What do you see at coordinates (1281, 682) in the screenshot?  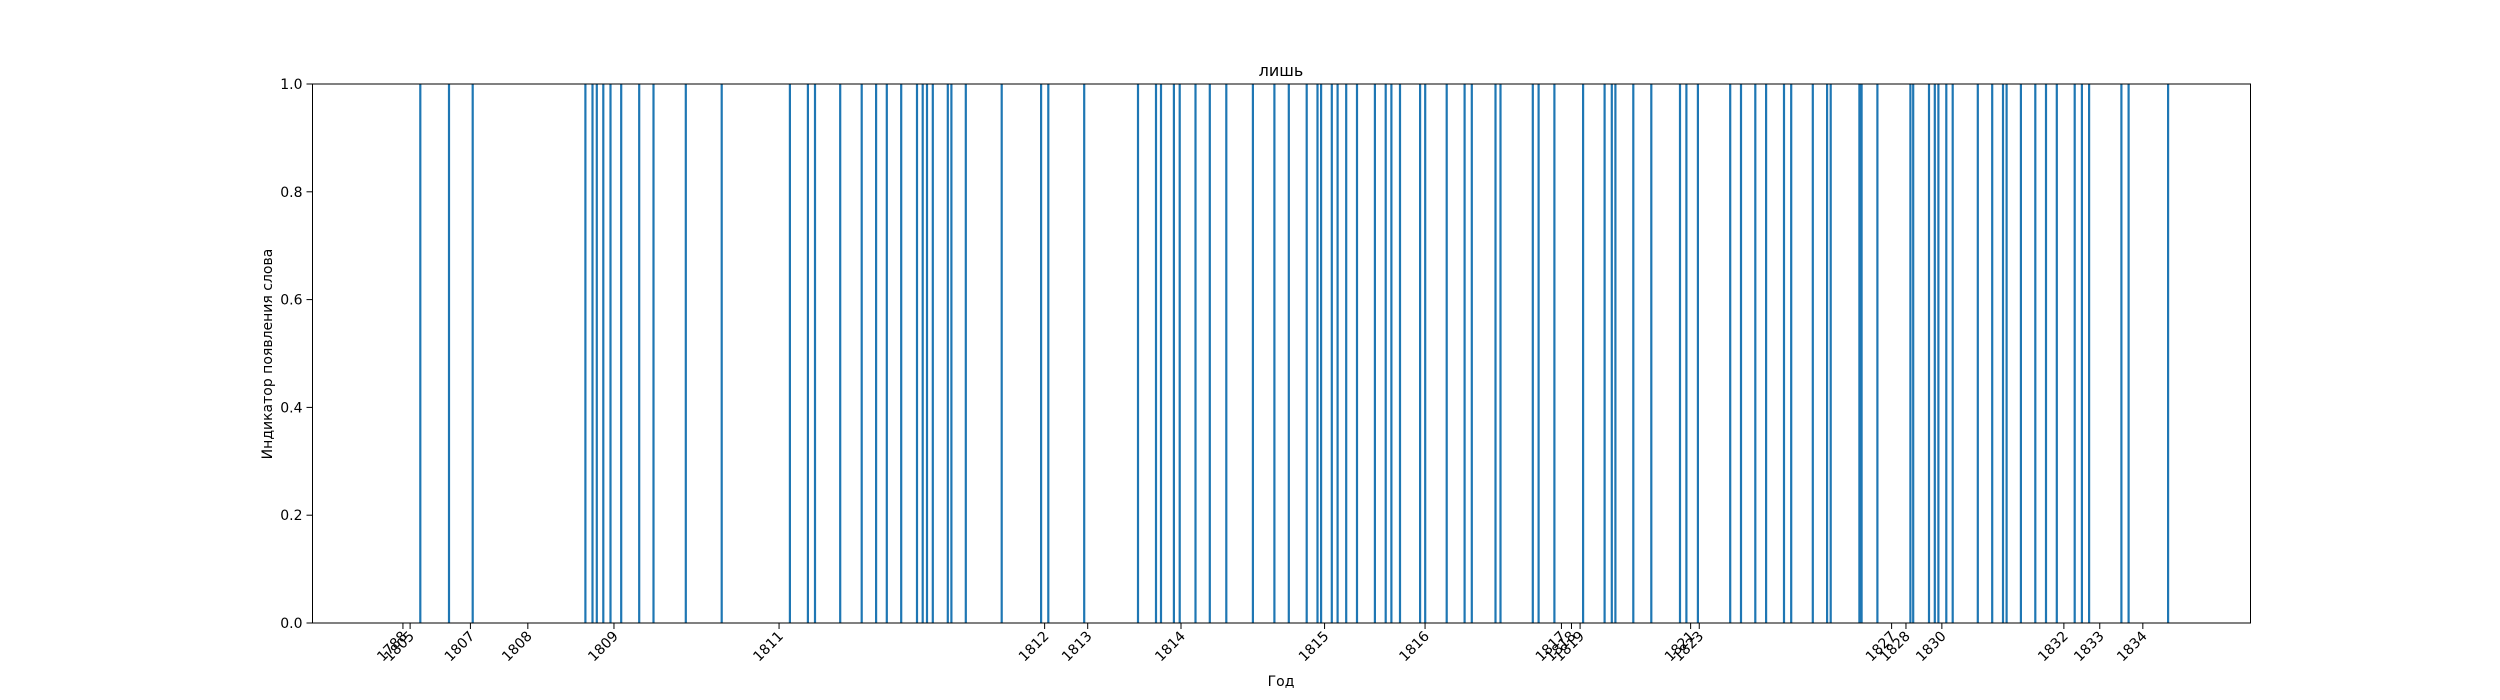 I see `x-axis-label: Год` at bounding box center [1281, 682].